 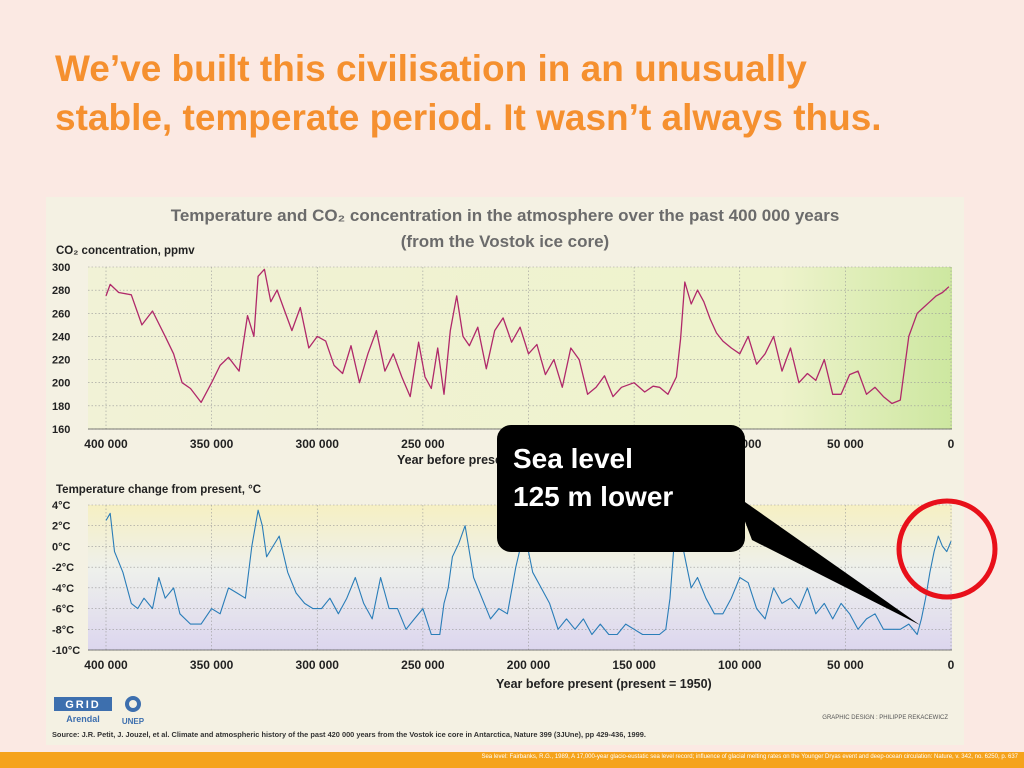 I want to click on temperature-y-tick-label: 4°C, so click(x=61, y=506).